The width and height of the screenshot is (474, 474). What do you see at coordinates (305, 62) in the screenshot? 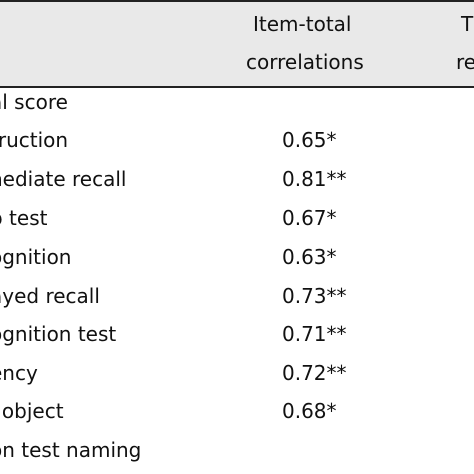
I see `column-header-item-total-line2: correlations` at bounding box center [305, 62].